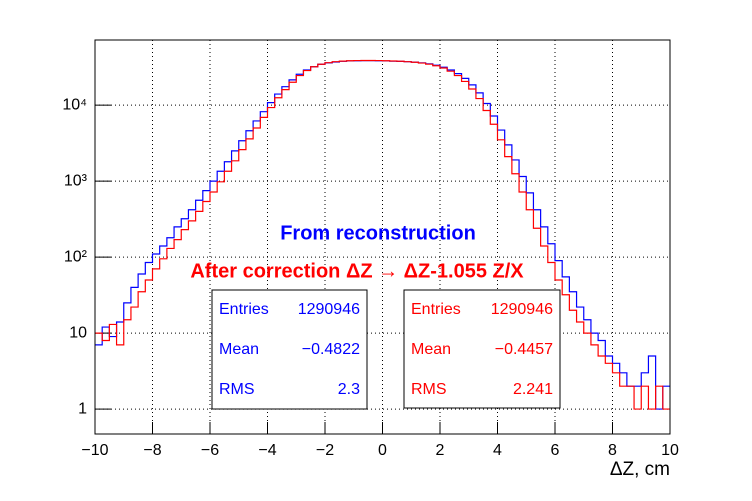  I want to click on y-tick-label: 10, so click(78, 332).